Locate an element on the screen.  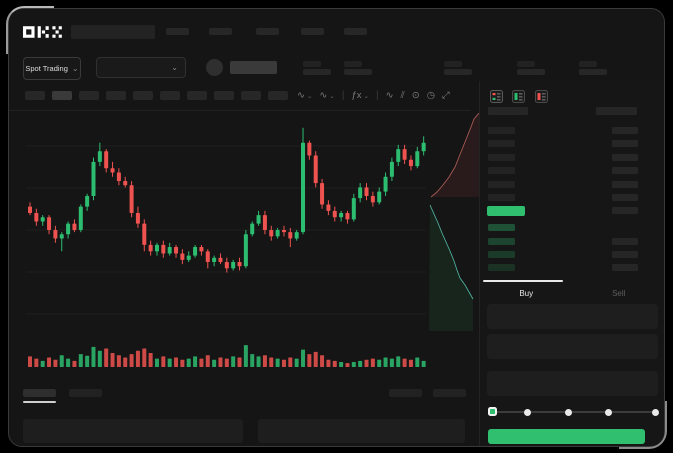
tab-sell: Sell is located at coordinates (619, 293).